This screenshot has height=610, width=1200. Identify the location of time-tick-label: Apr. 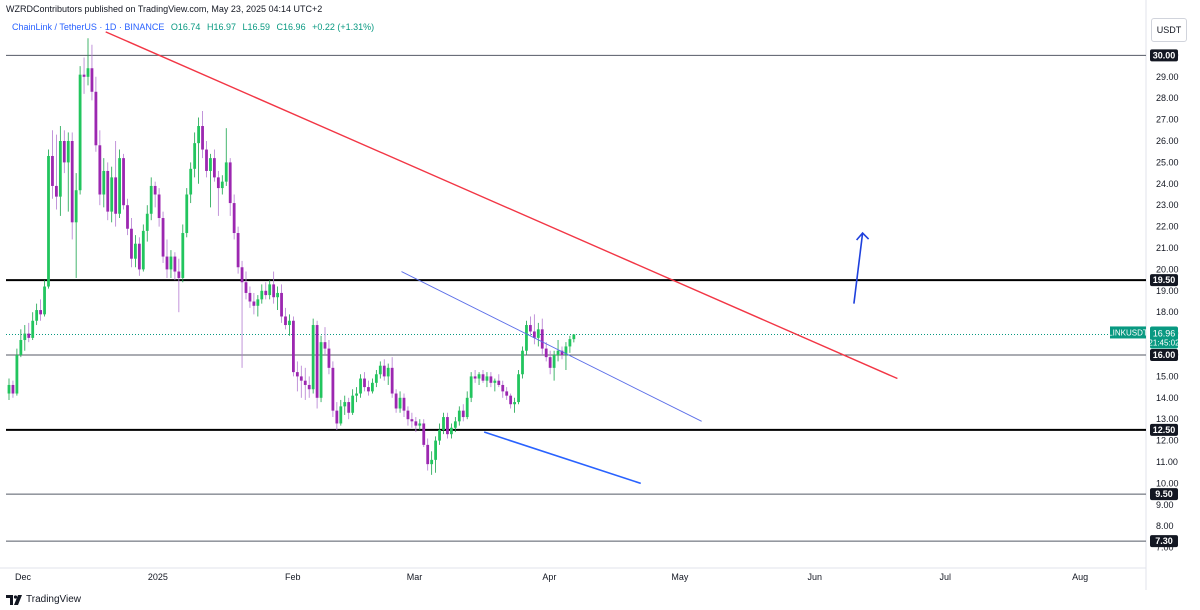
(549, 577).